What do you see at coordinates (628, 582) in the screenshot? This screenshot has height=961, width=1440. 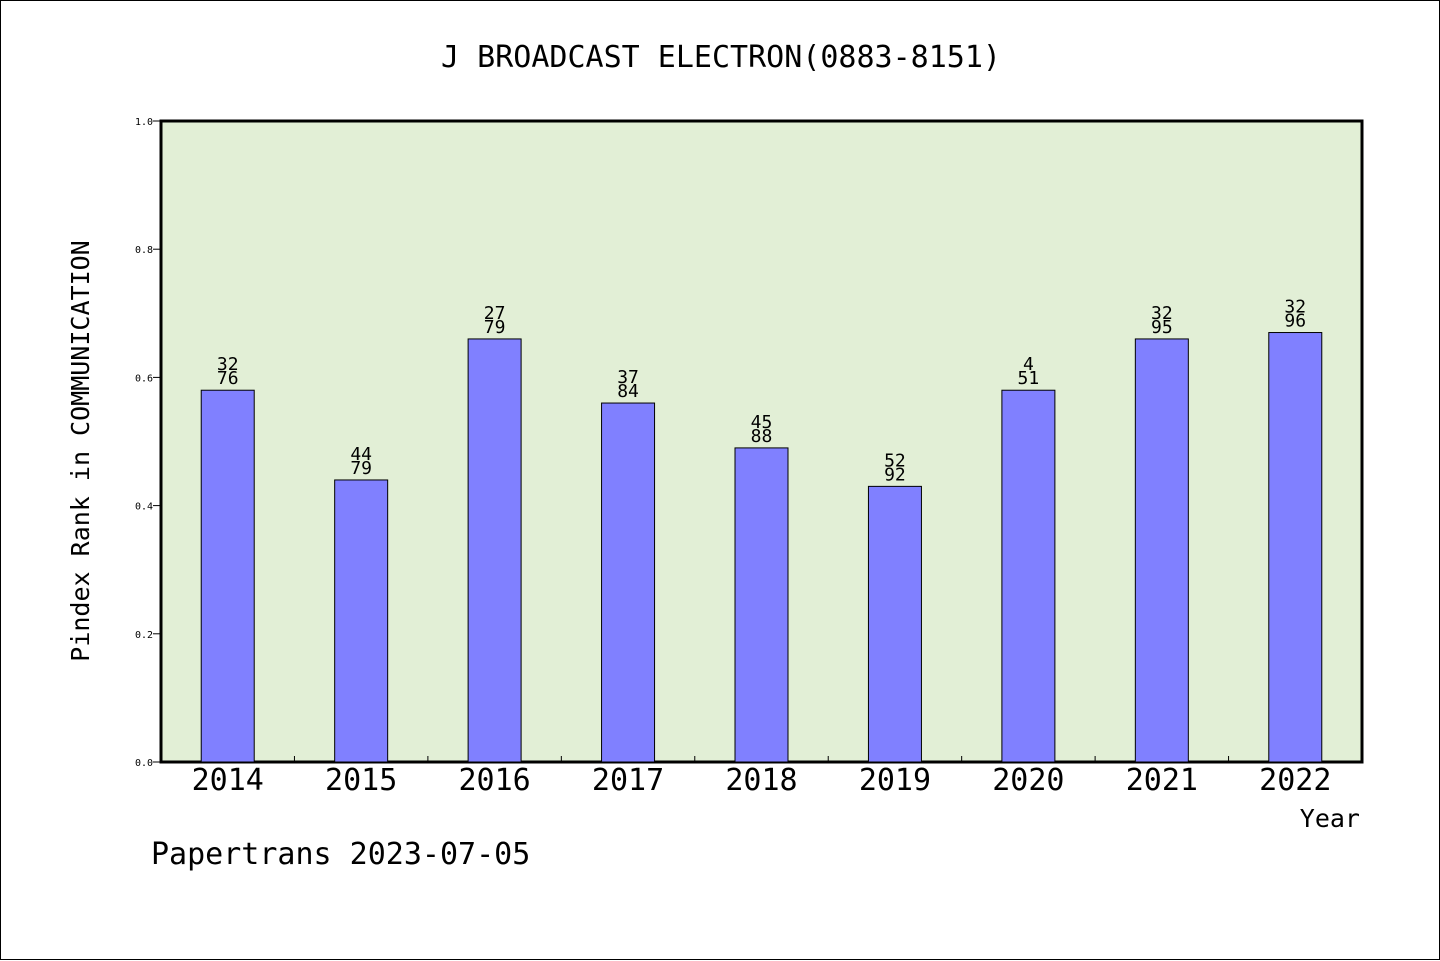 I see `bar-2017` at bounding box center [628, 582].